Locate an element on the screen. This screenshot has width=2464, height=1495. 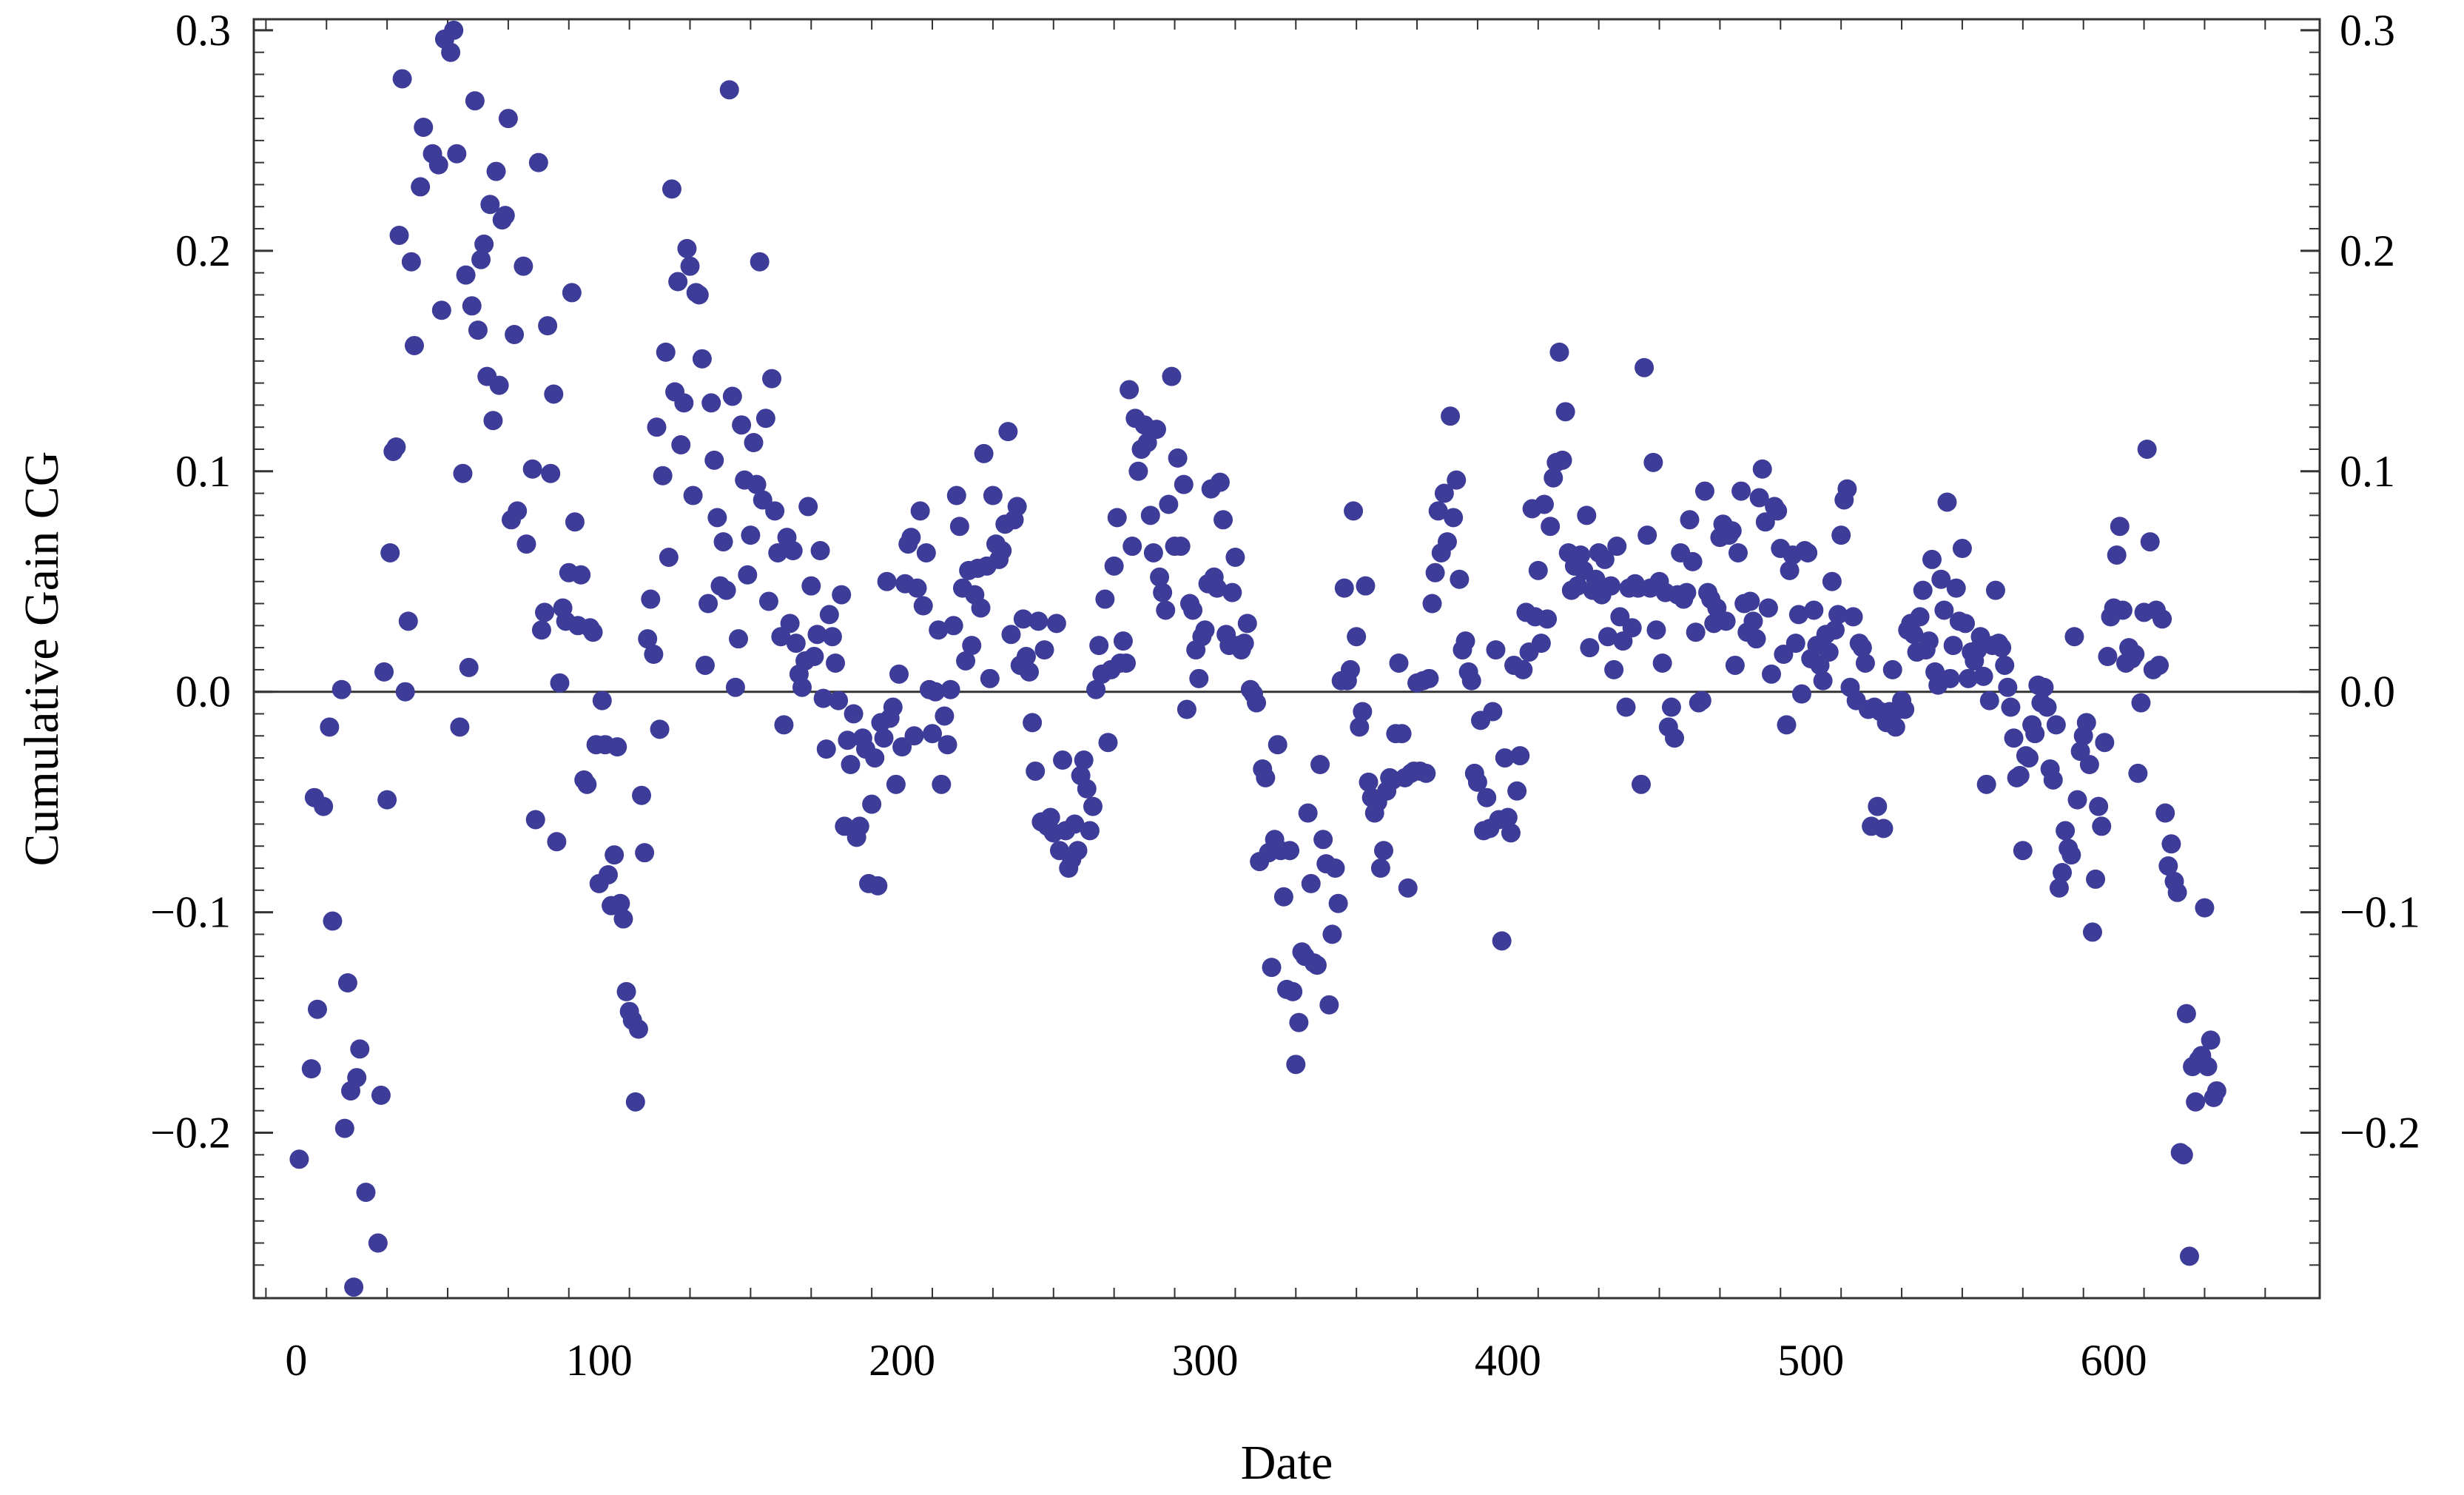
y-axis-title: Cumulative Gain CG is located at coordinates (42, 659).